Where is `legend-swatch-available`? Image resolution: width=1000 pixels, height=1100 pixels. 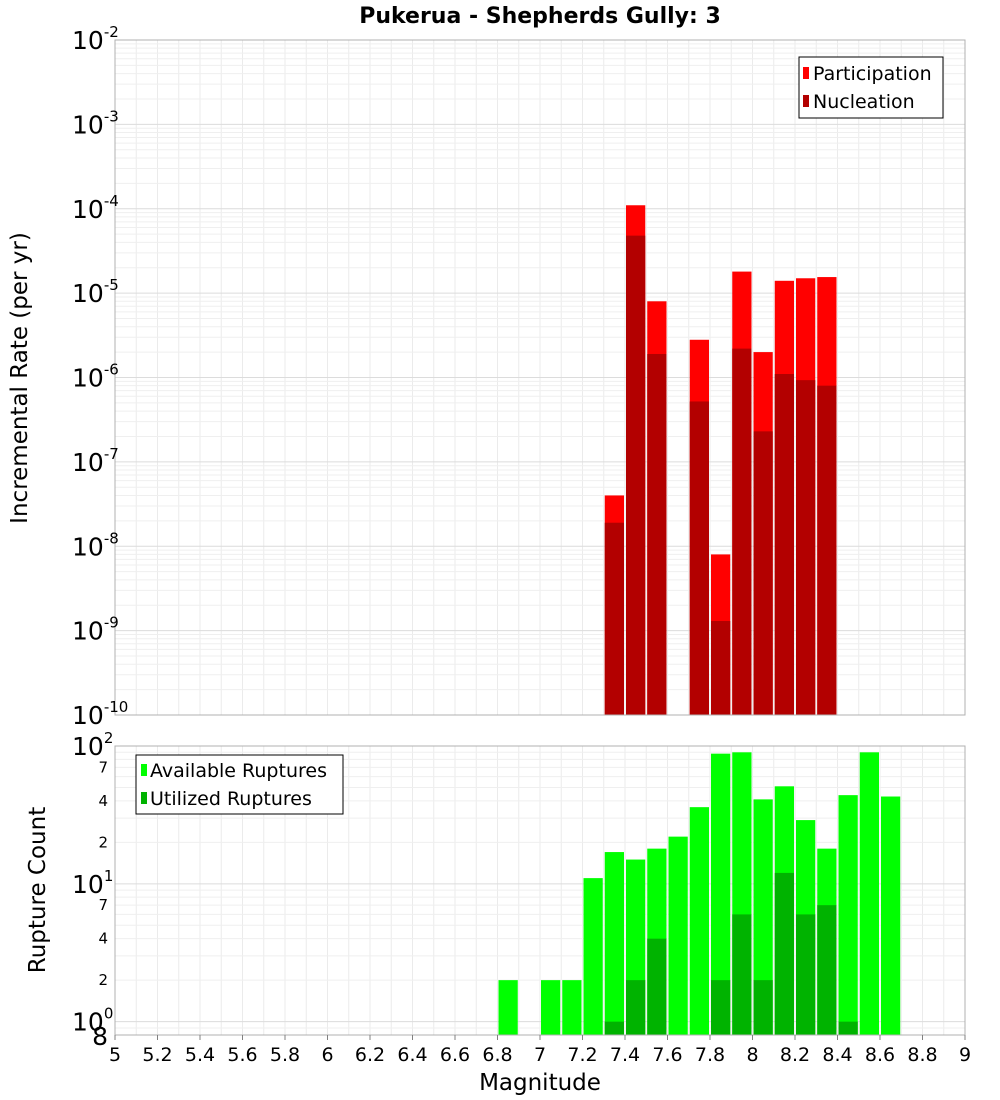
legend-swatch-available is located at coordinates (144, 770).